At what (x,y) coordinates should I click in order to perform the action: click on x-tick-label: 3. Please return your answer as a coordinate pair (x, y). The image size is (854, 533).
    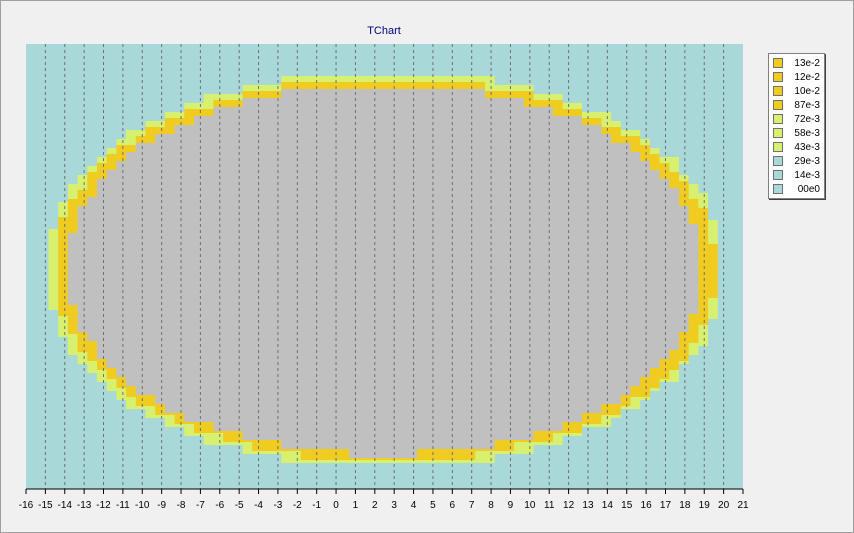
    Looking at the image, I should click on (394, 505).